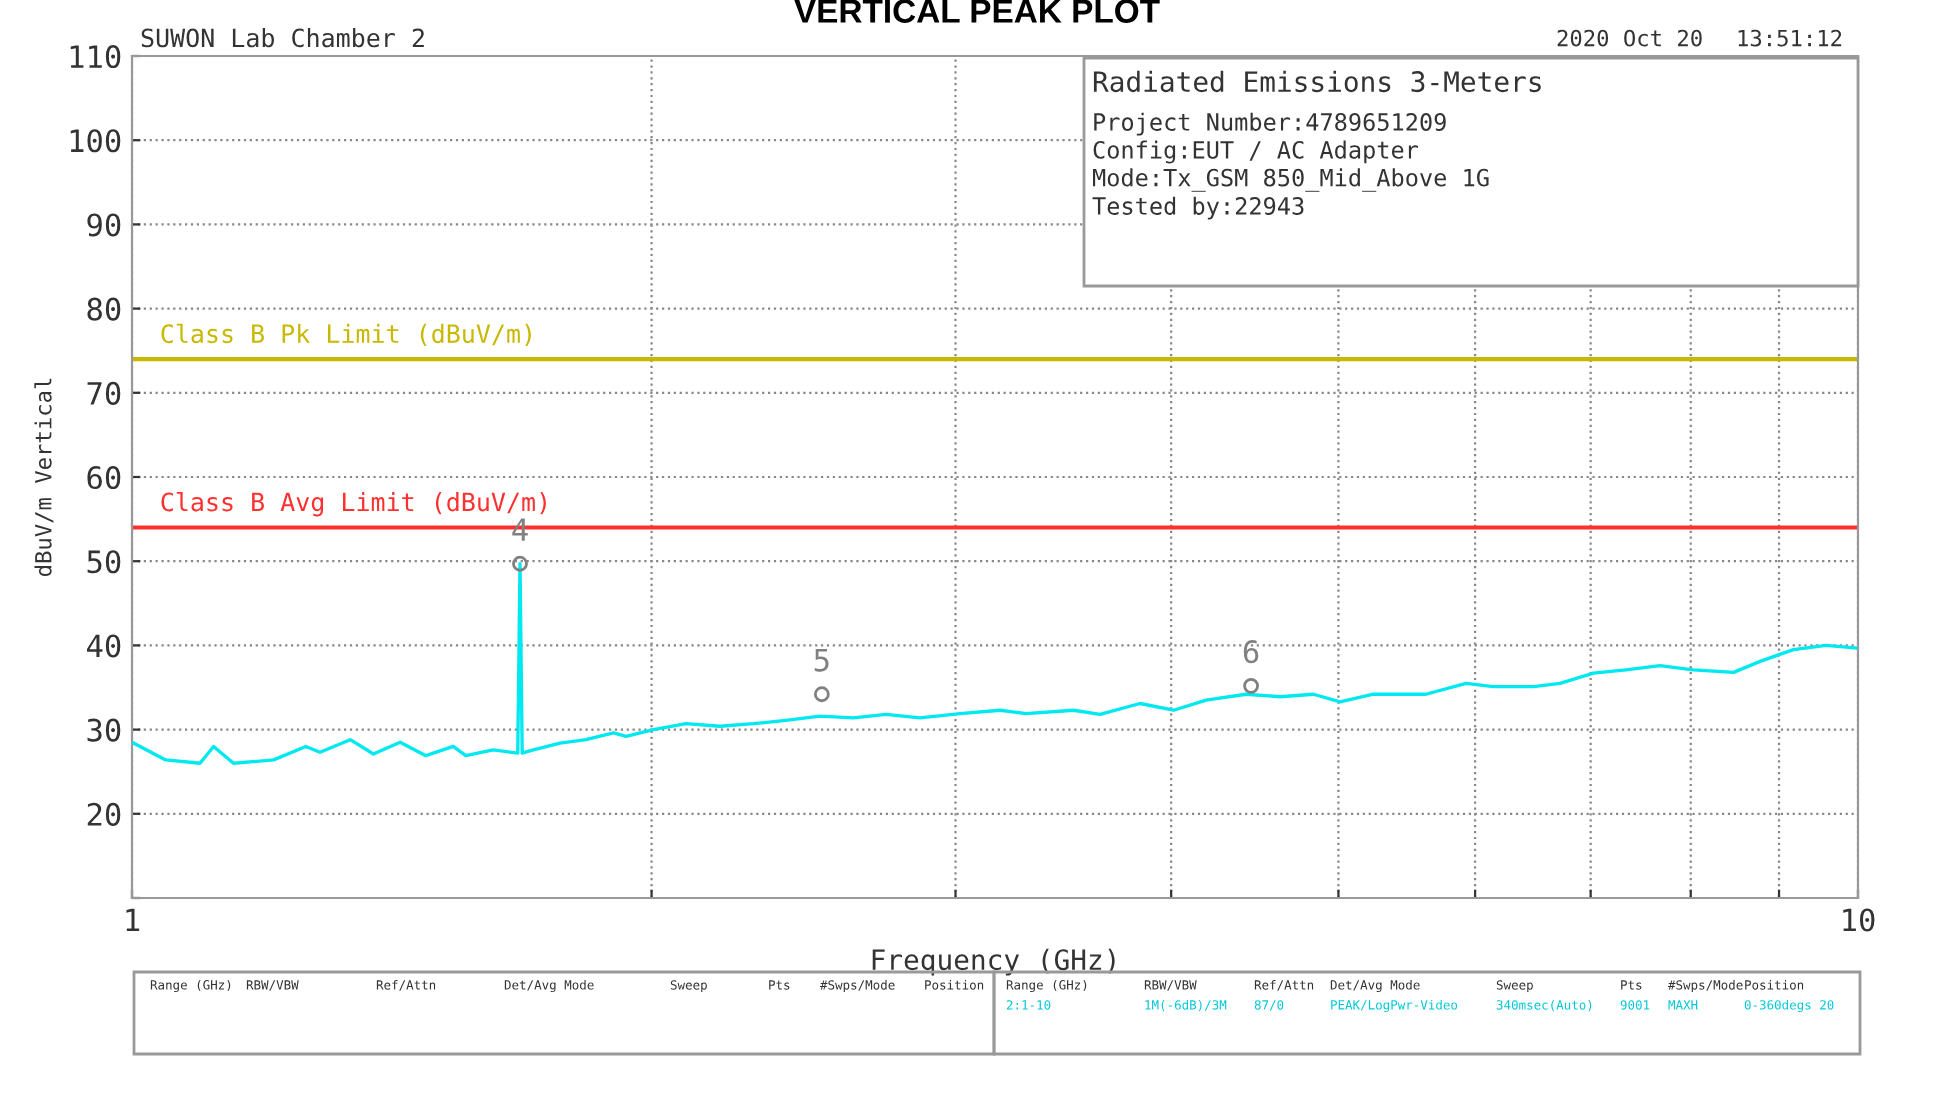 Image resolution: width=1954 pixels, height=1096 pixels. I want to click on annotation: Config:EUT / AC Adapter, so click(1256, 152).